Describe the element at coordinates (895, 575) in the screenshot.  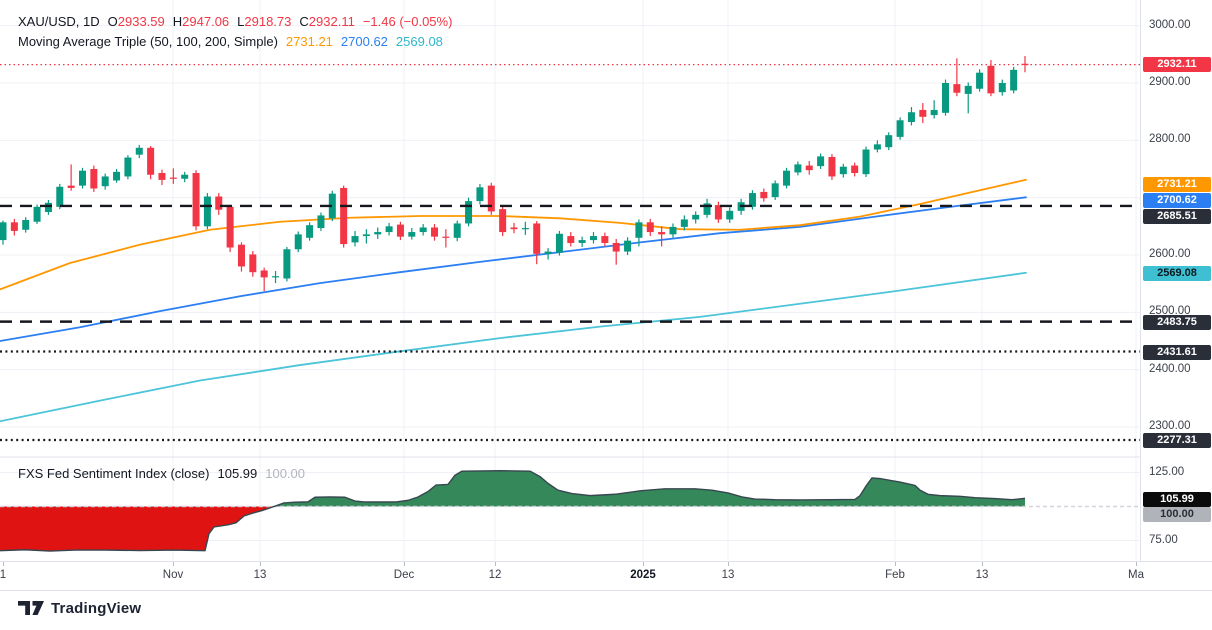
I see `time-axis-label: Feb` at that location.